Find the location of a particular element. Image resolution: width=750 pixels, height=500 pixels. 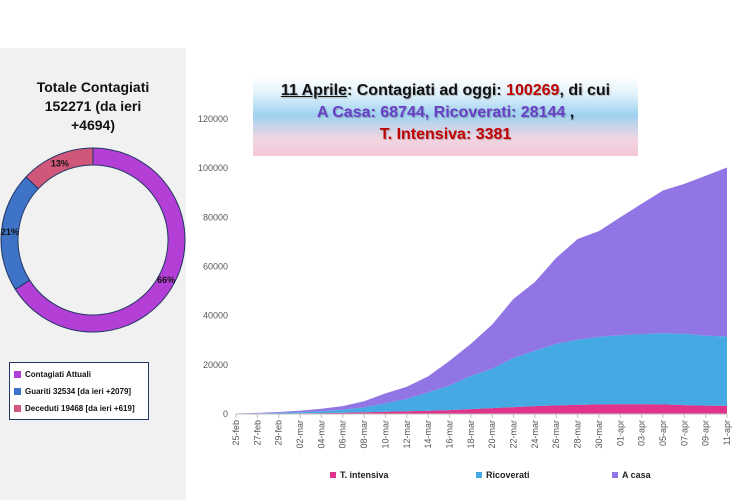

x-tick-label: 11-apr is located at coordinates (727, 432).